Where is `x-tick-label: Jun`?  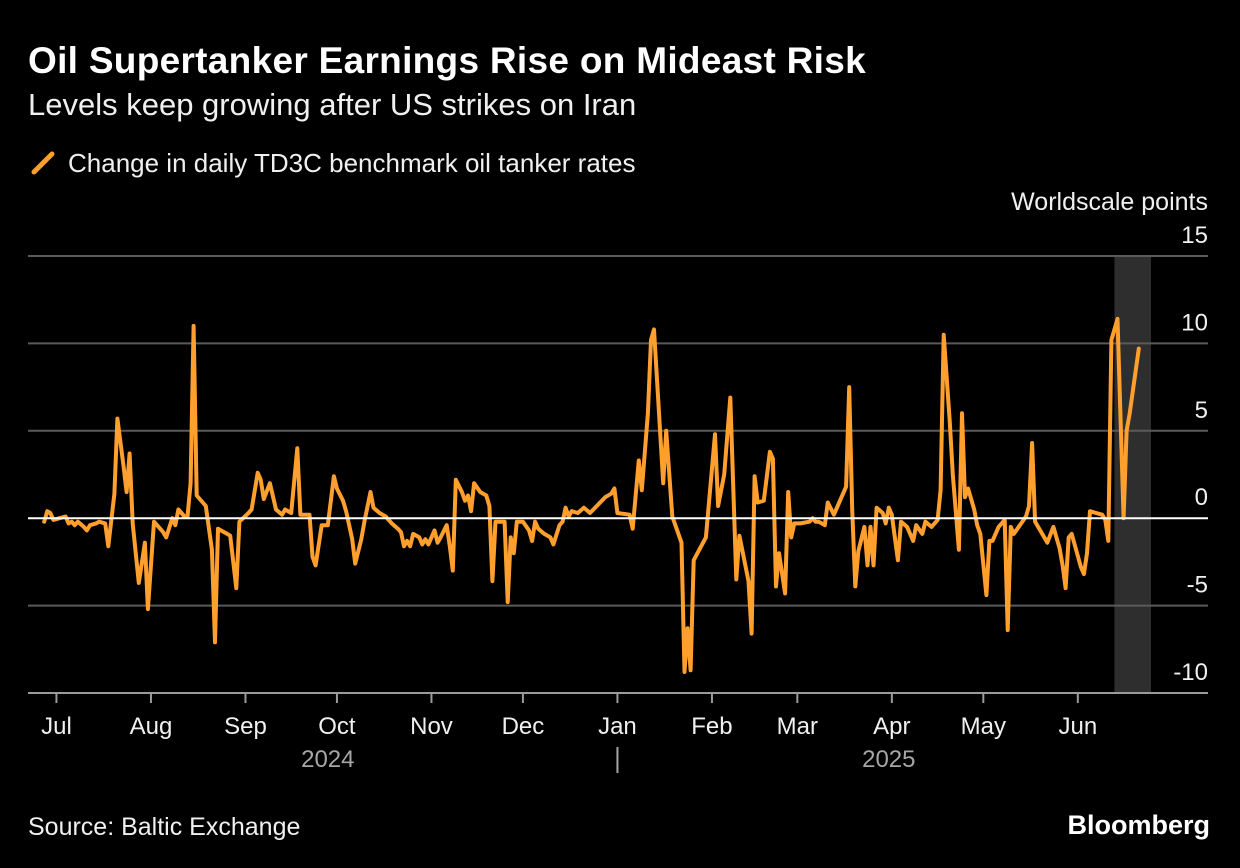 x-tick-label: Jun is located at coordinates (1077, 726).